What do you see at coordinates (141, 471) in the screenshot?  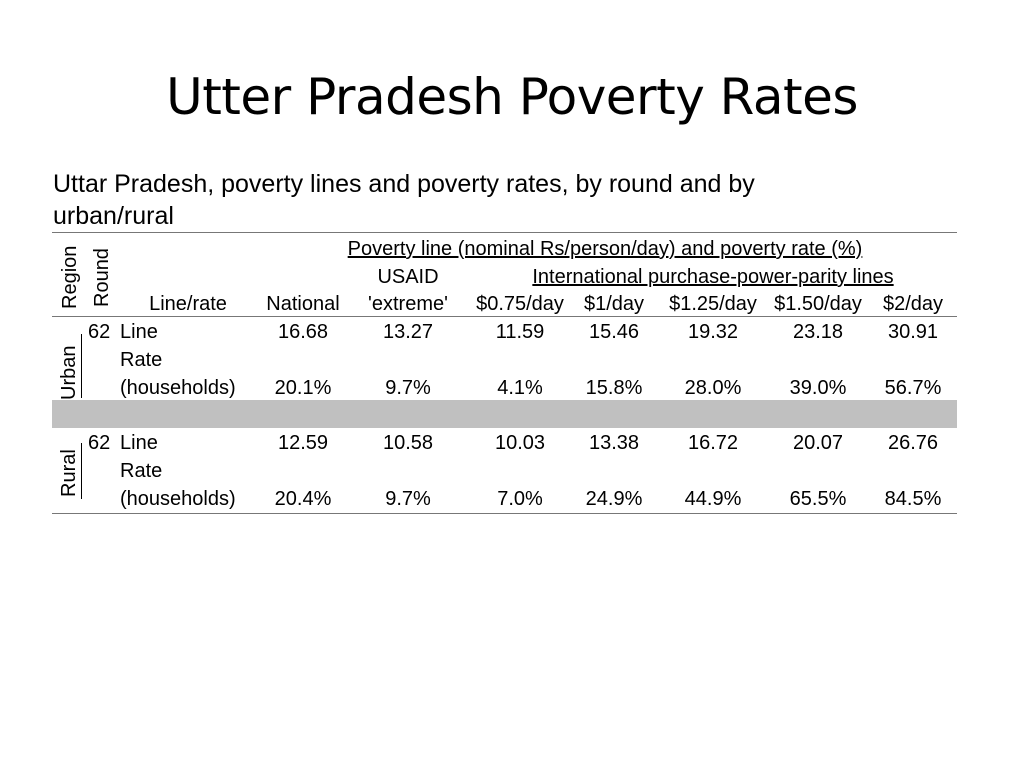 I see `rural-rate-label: Rate` at bounding box center [141, 471].